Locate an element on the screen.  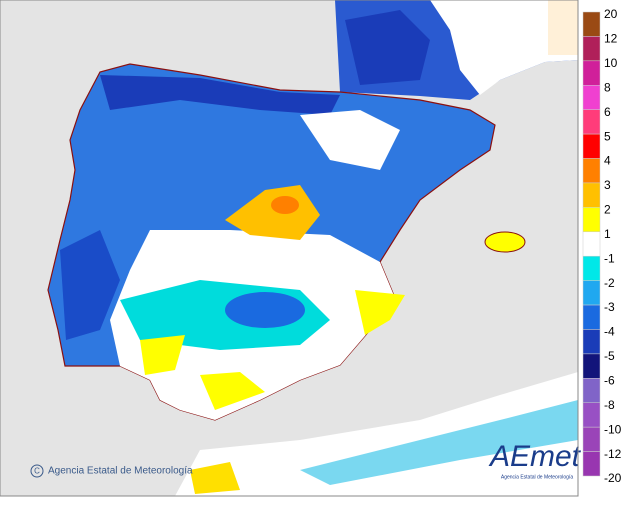
logo-name: AEmet is located at coordinates (535, 456).